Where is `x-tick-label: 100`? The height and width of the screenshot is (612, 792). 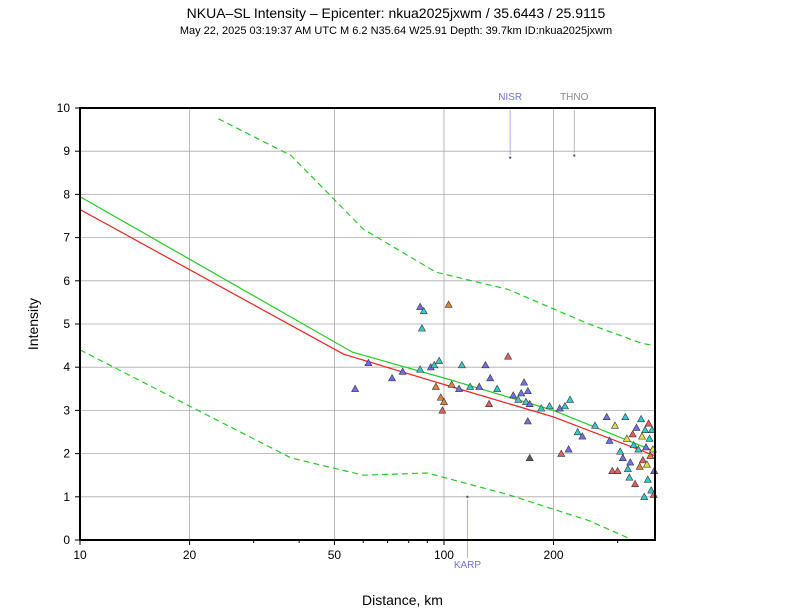 x-tick-label: 100 is located at coordinates (444, 555).